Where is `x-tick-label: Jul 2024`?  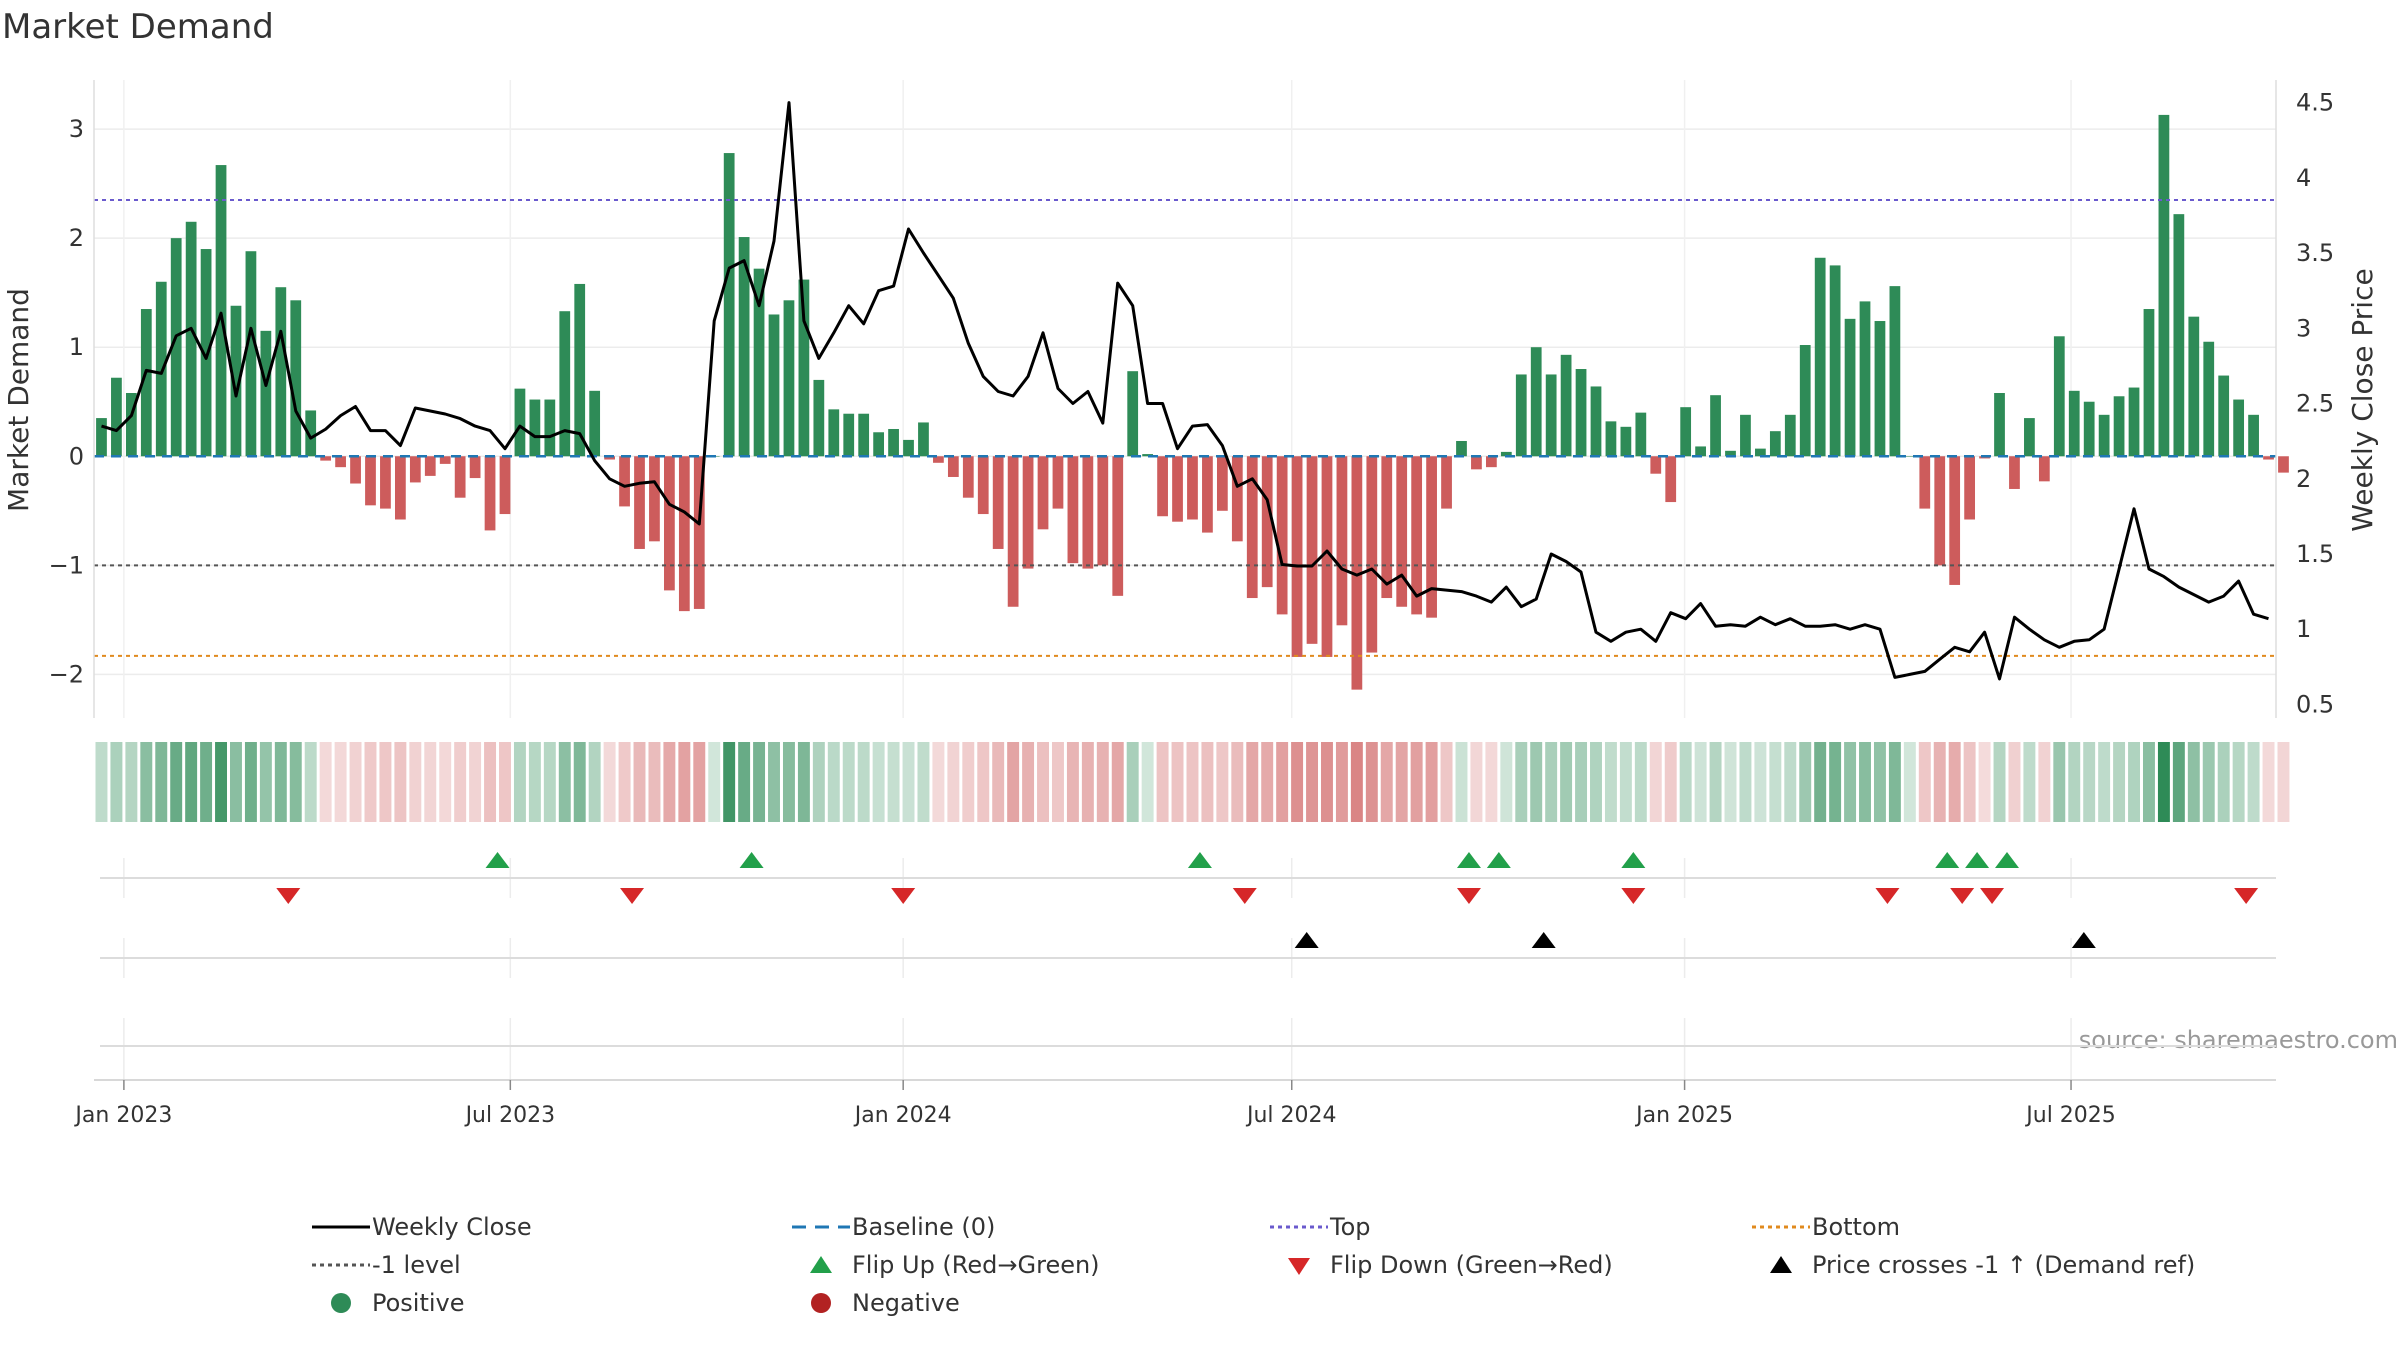 x-tick-label: Jul 2024 is located at coordinates (1291, 1115).